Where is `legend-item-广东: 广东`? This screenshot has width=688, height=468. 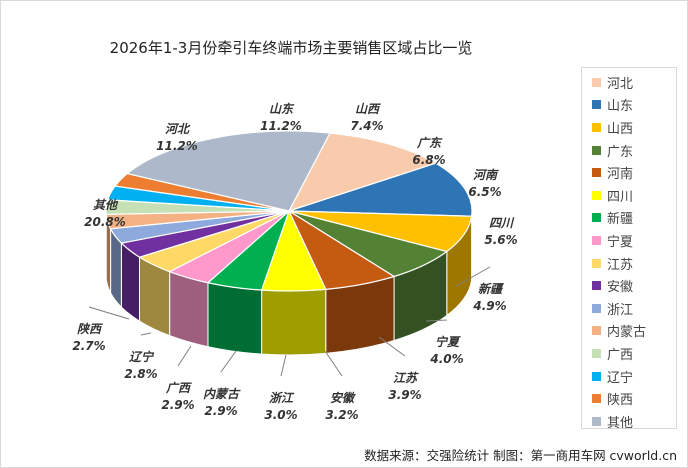 legend-item-广东: 广东 is located at coordinates (629, 150).